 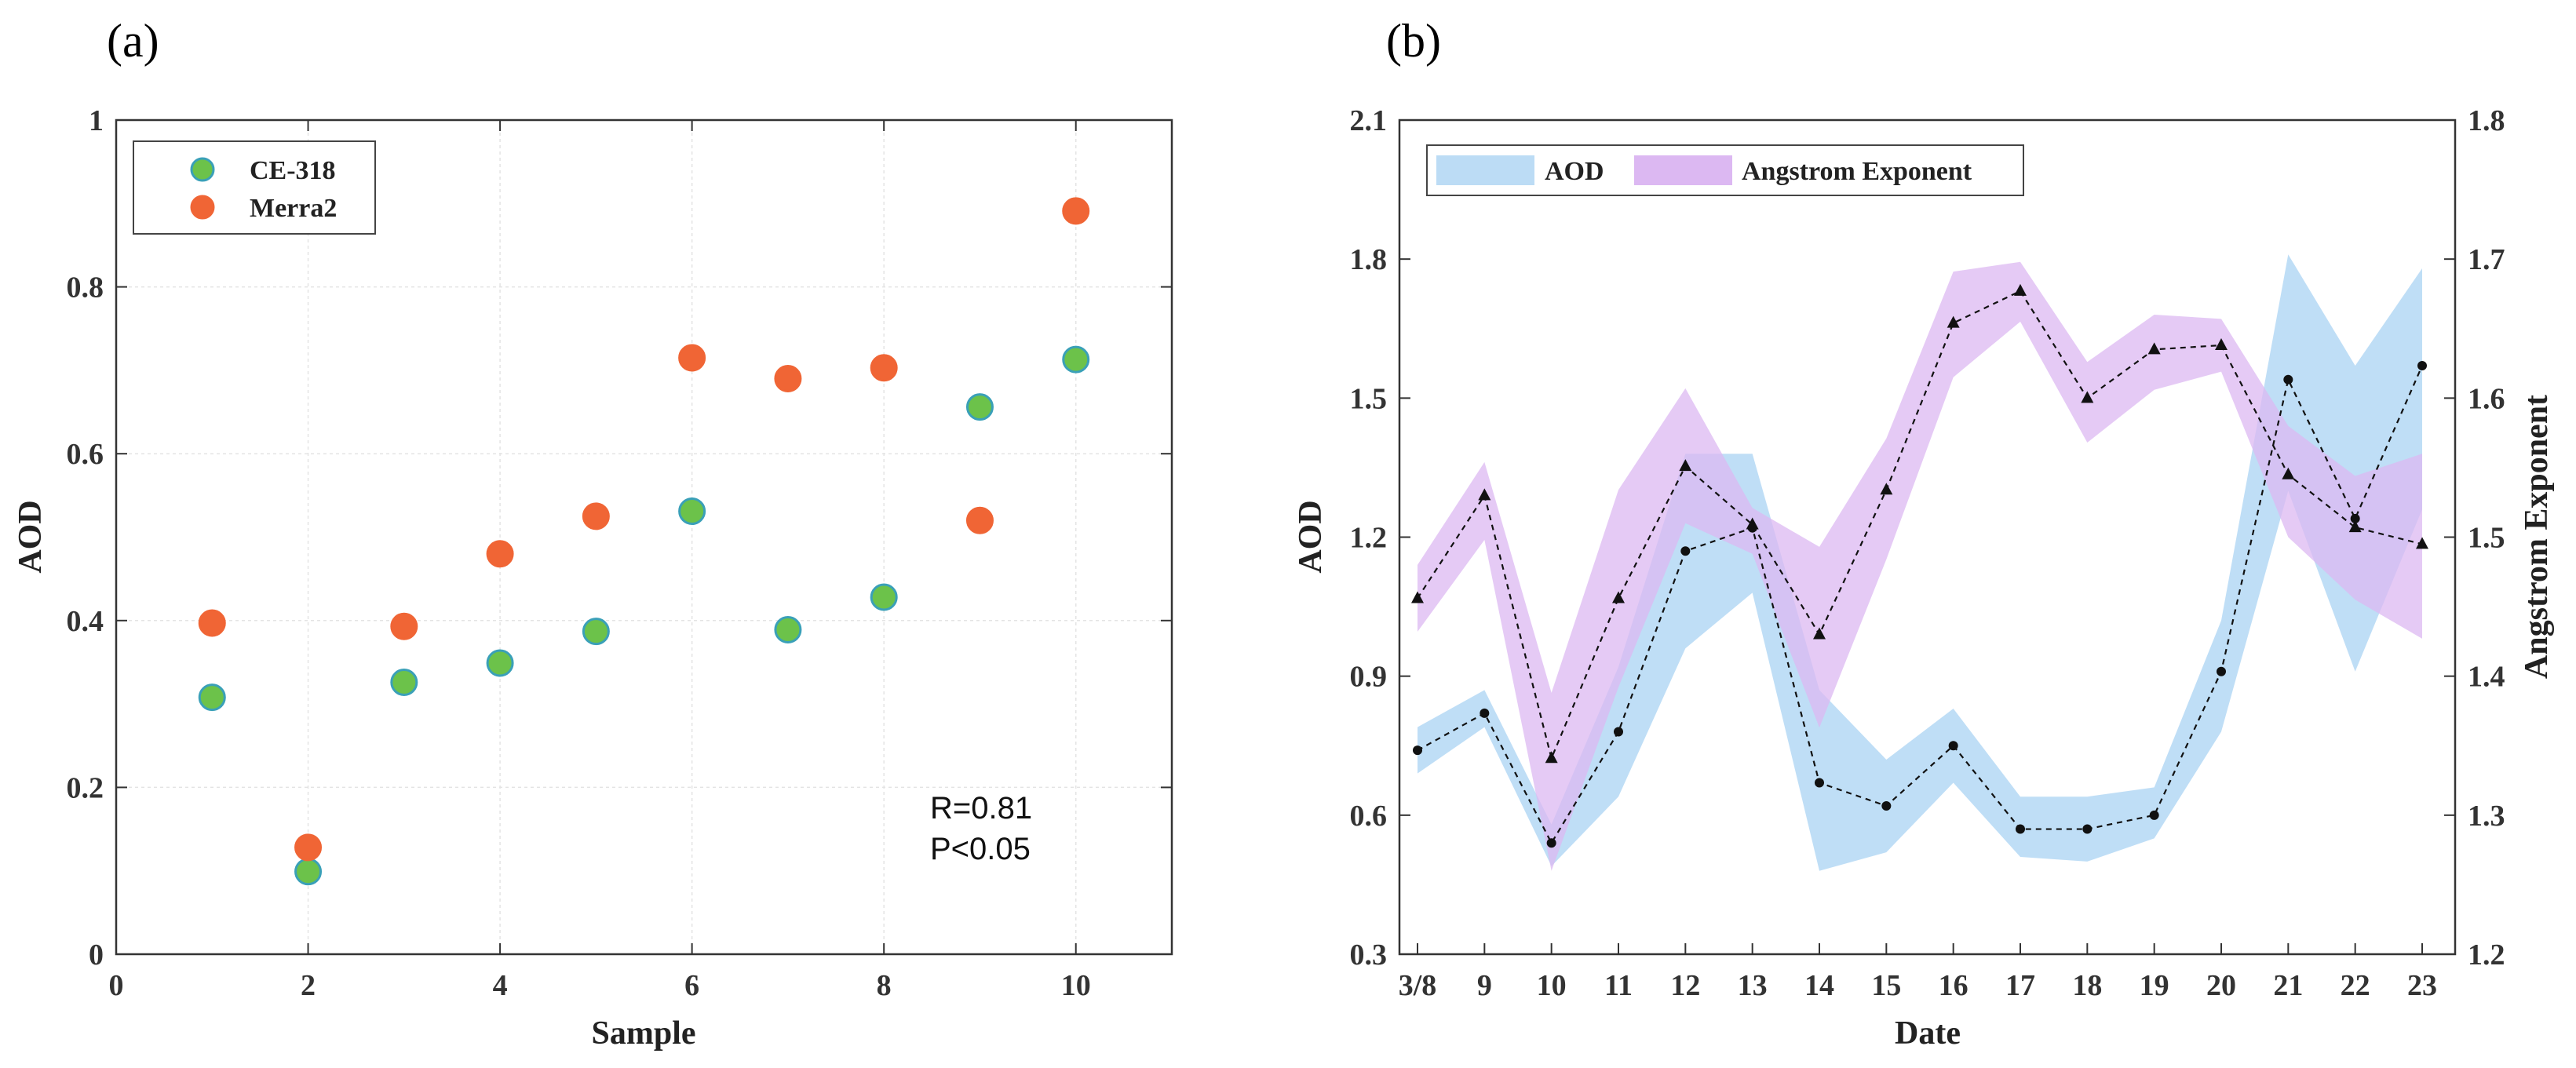 I want to click on x-tick-label: 19, so click(x=2154, y=985).